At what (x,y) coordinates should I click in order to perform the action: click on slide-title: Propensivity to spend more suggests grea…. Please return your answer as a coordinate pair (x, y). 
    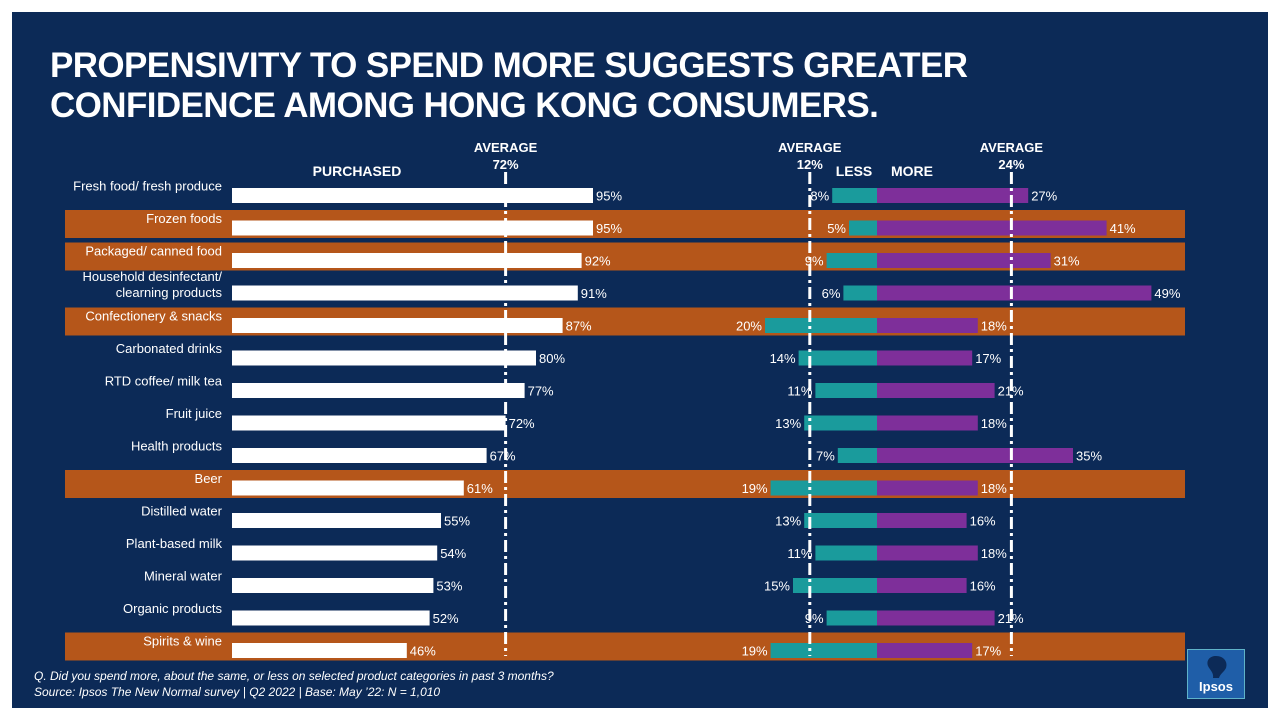
    Looking at the image, I should click on (550, 86).